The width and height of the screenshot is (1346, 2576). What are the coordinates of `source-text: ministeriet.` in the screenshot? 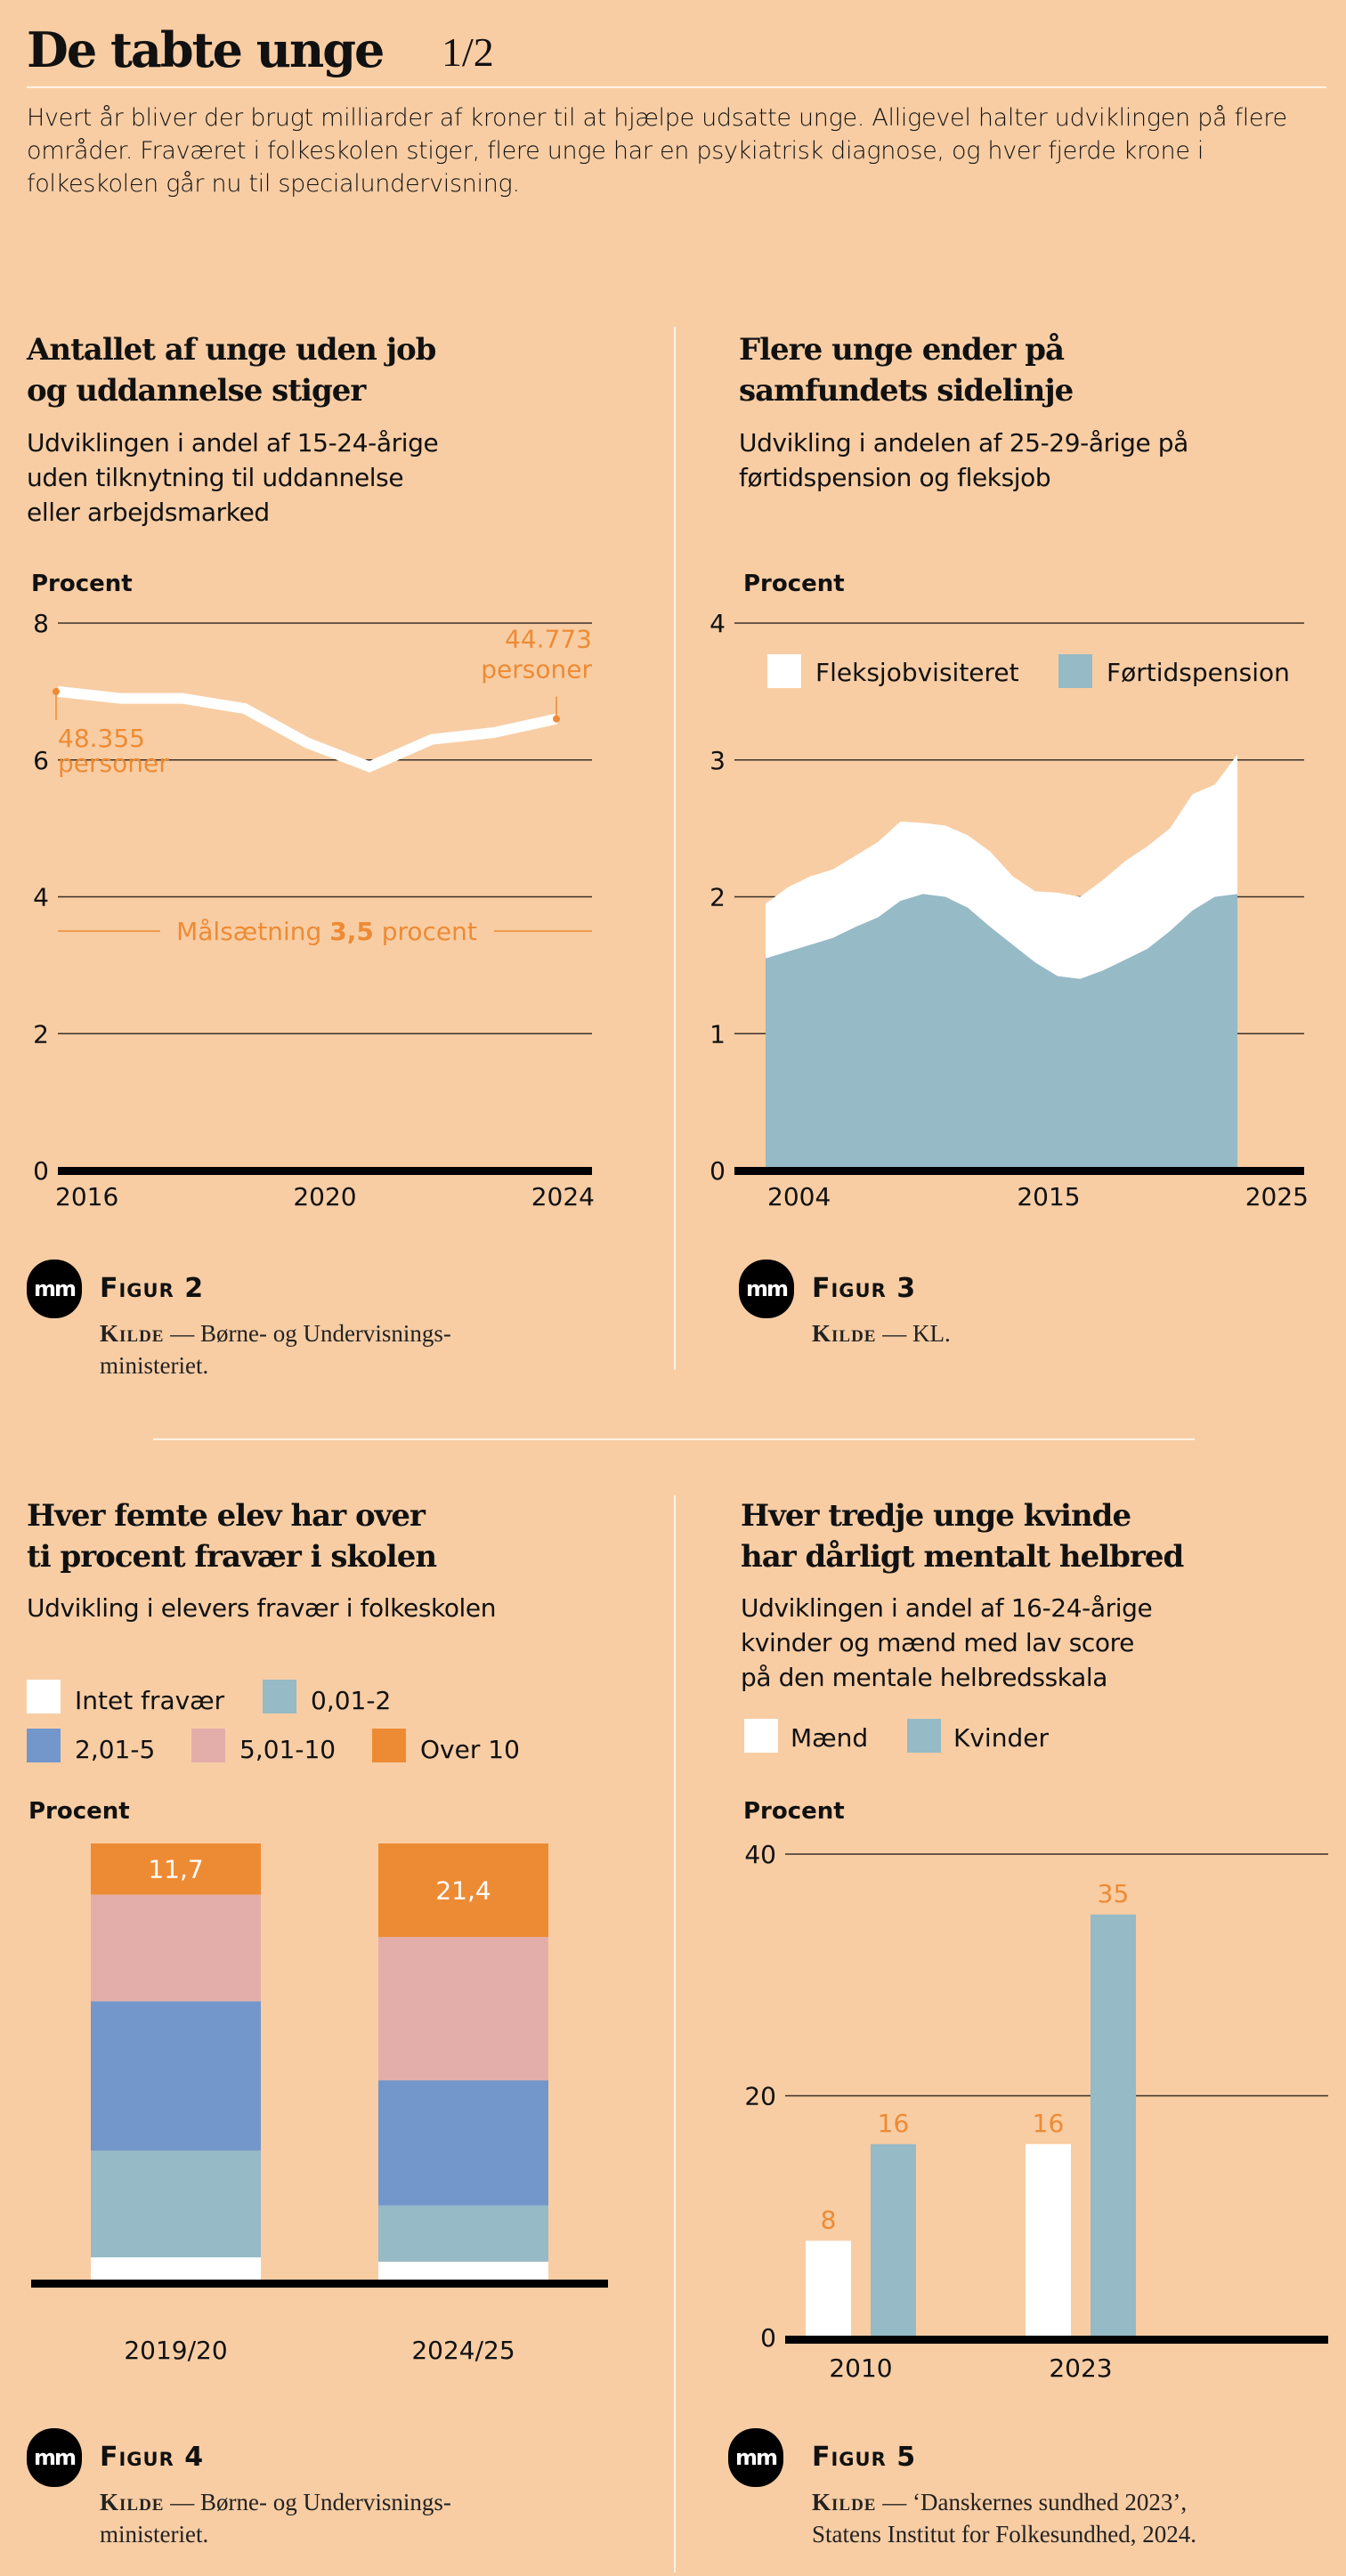 It's located at (154, 1366).